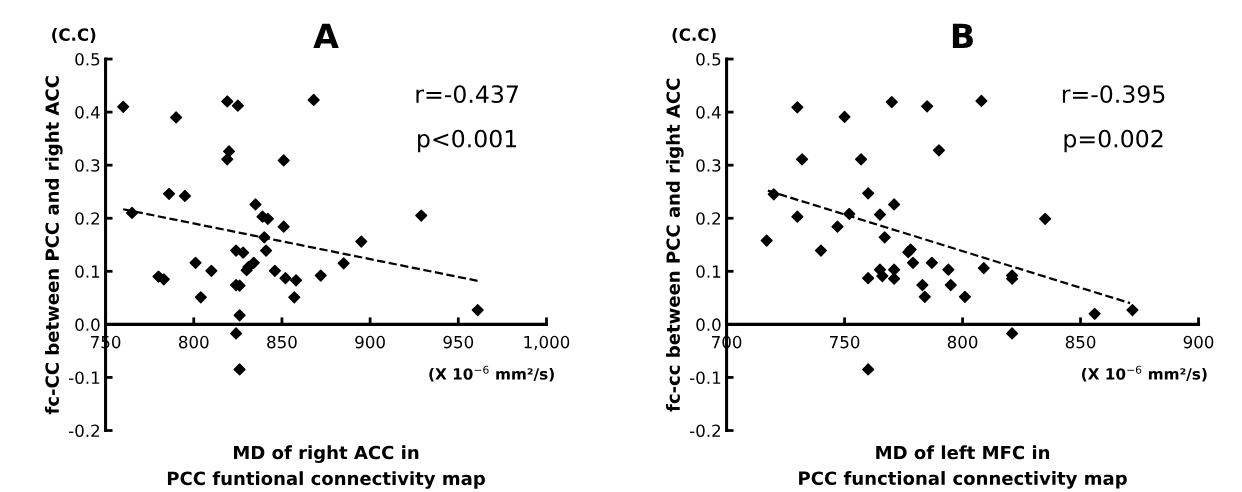 The width and height of the screenshot is (1242, 492). What do you see at coordinates (845, 342) in the screenshot?
I see `x-tick-label: 750` at bounding box center [845, 342].